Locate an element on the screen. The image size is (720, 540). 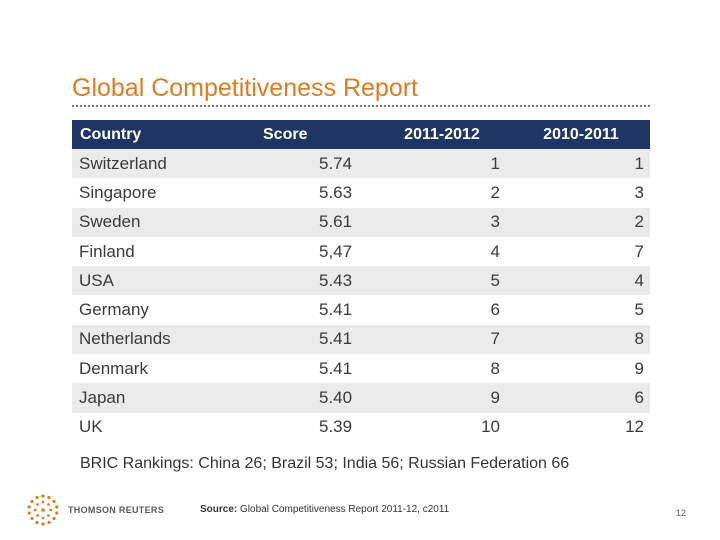
table-row: Germany 5.41 6 5 is located at coordinates (361, 310).